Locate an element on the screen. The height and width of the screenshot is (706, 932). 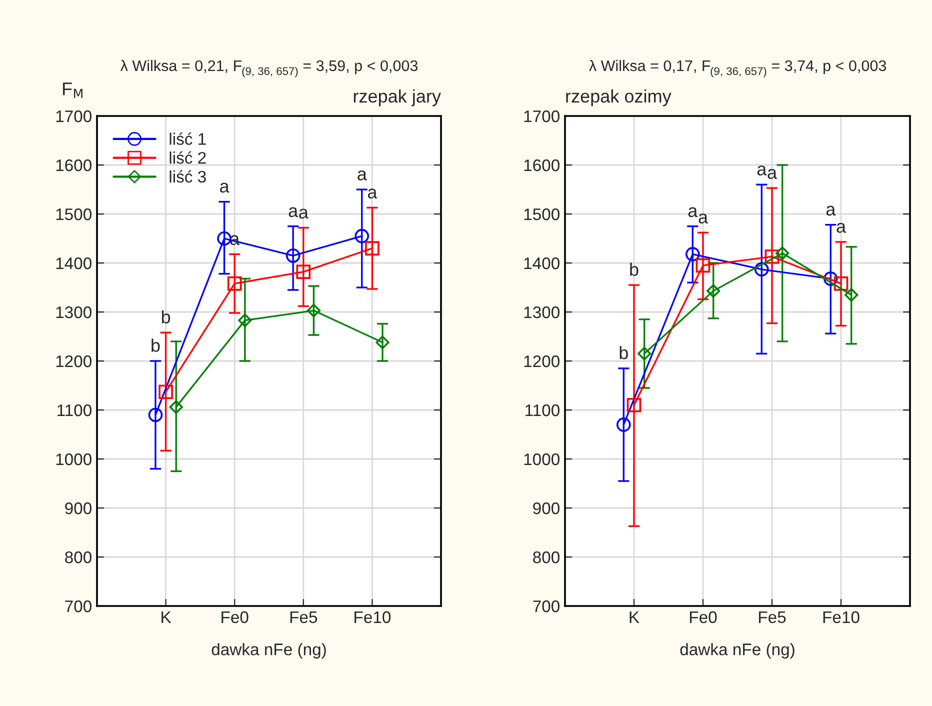
legend-label: liść 3 is located at coordinates (188, 176).